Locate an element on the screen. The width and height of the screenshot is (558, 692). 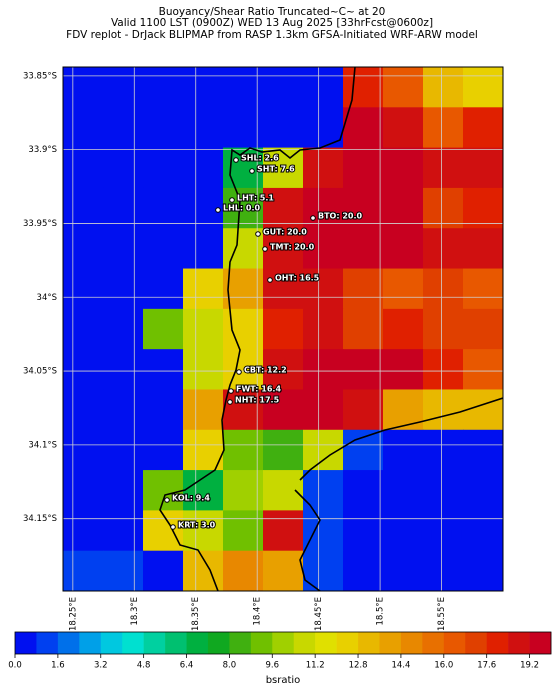
y-tick-label: 33.9°S is located at coordinates (42, 150).